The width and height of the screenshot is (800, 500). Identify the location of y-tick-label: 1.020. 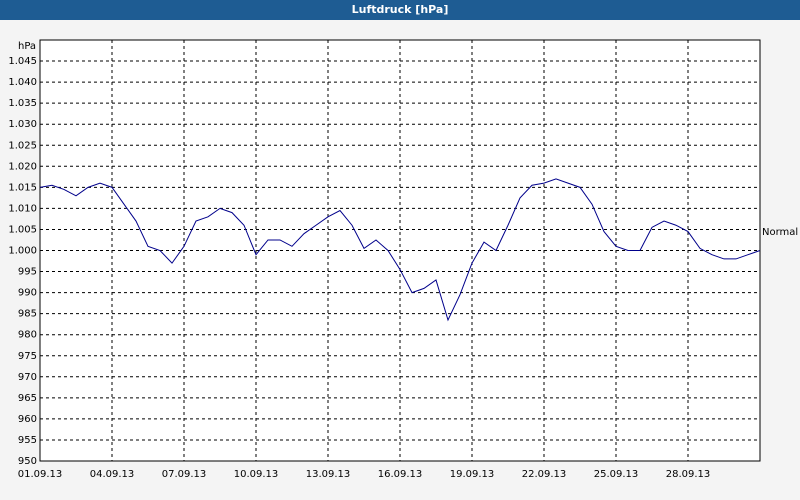
(22, 166).